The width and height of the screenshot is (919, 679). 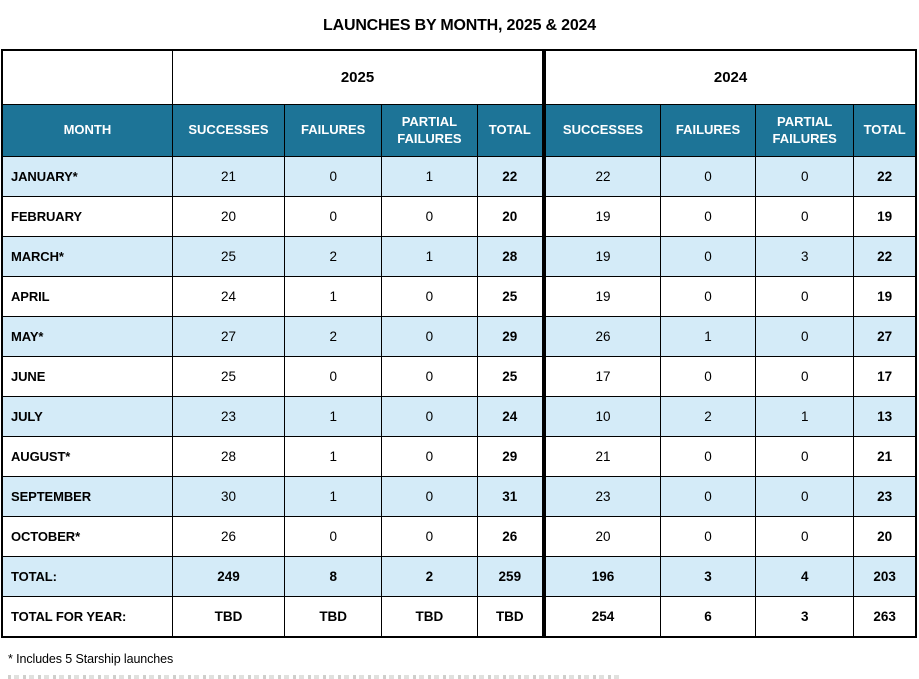 What do you see at coordinates (459, 25) in the screenshot?
I see `page-title: LAUNCHES BY MONTH, 2025 & 2024` at bounding box center [459, 25].